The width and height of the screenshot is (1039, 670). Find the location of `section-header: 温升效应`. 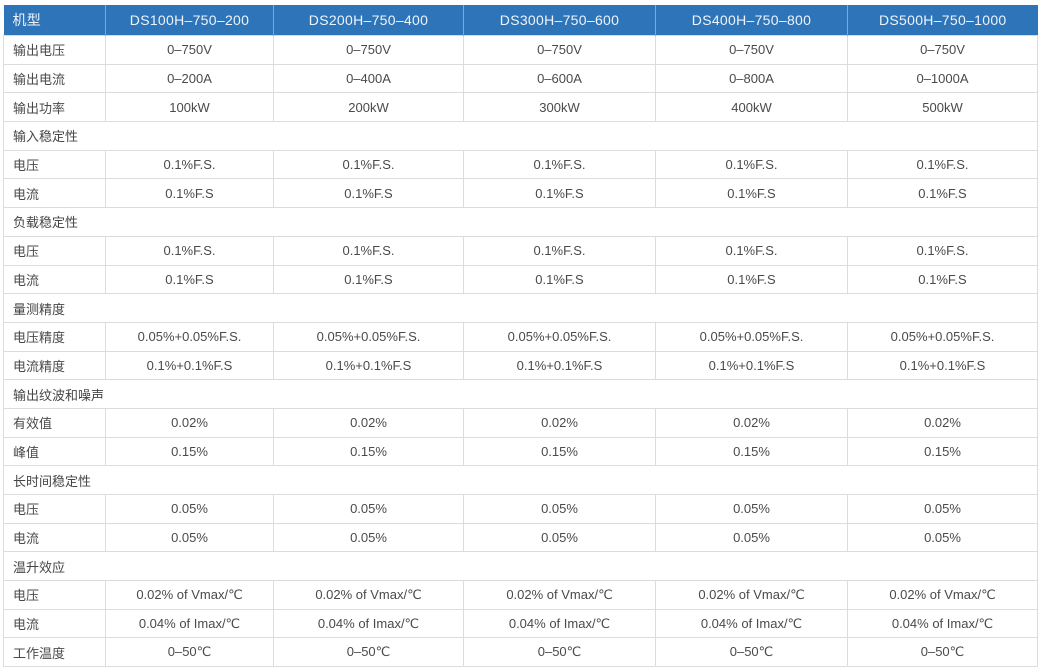

section-header: 温升效应 is located at coordinates (520, 566).